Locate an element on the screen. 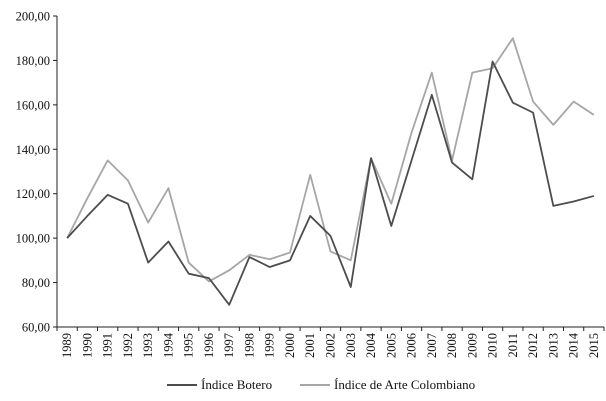 This screenshot has width=606, height=401. legend-label: Índice de Arte Colombiano is located at coordinates (404, 384).